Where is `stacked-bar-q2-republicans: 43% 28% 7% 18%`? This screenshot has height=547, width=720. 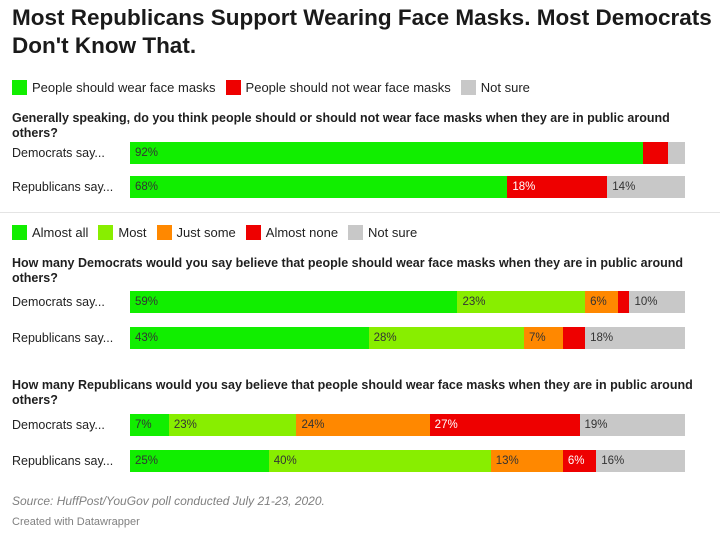 stacked-bar-q2-republicans: 43% 28% 7% 18% is located at coordinates (407, 338).